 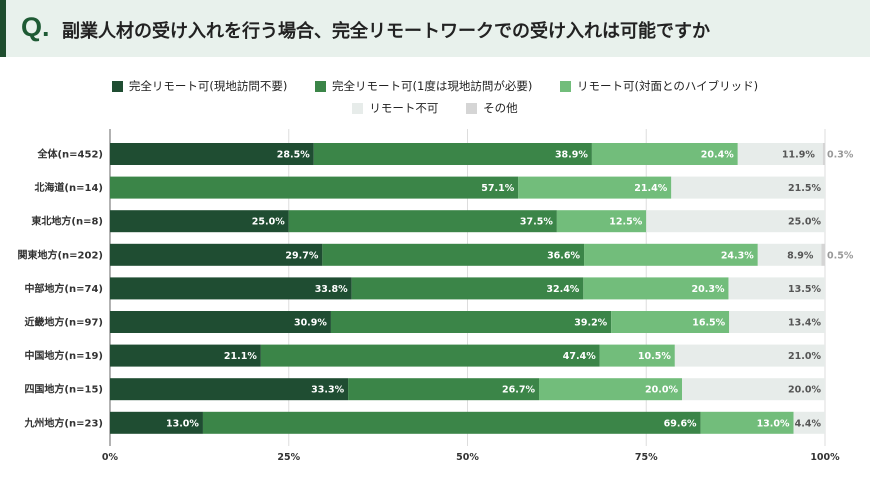 What do you see at coordinates (497, 188) in the screenshot?
I see `data-label: 57.1%` at bounding box center [497, 188].